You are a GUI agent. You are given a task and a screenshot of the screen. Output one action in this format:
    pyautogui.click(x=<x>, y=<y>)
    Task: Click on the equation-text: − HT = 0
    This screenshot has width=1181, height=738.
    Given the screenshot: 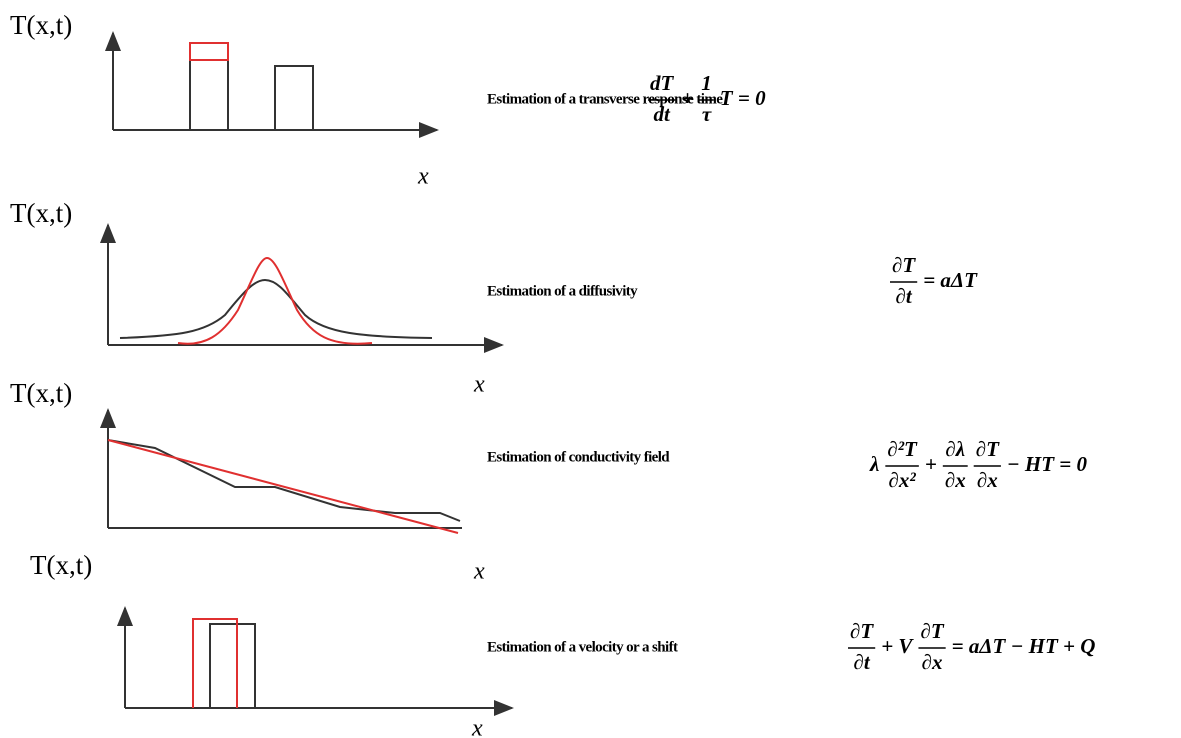 What is the action you would take?
    pyautogui.click(x=1047, y=464)
    